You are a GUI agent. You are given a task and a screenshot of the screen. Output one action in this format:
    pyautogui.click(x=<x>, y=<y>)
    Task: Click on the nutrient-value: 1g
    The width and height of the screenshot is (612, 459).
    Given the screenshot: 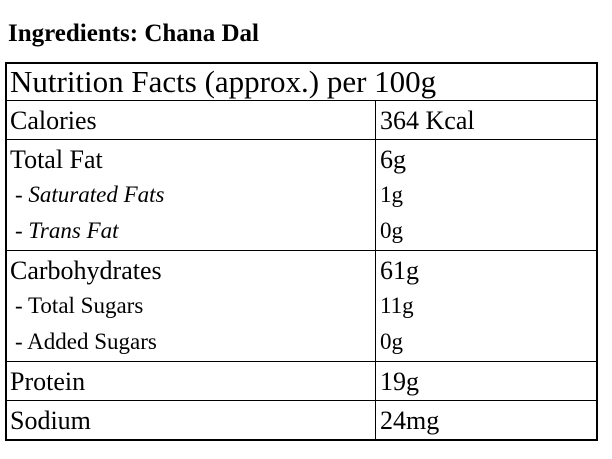 What is the action you would take?
    pyautogui.click(x=485, y=196)
    